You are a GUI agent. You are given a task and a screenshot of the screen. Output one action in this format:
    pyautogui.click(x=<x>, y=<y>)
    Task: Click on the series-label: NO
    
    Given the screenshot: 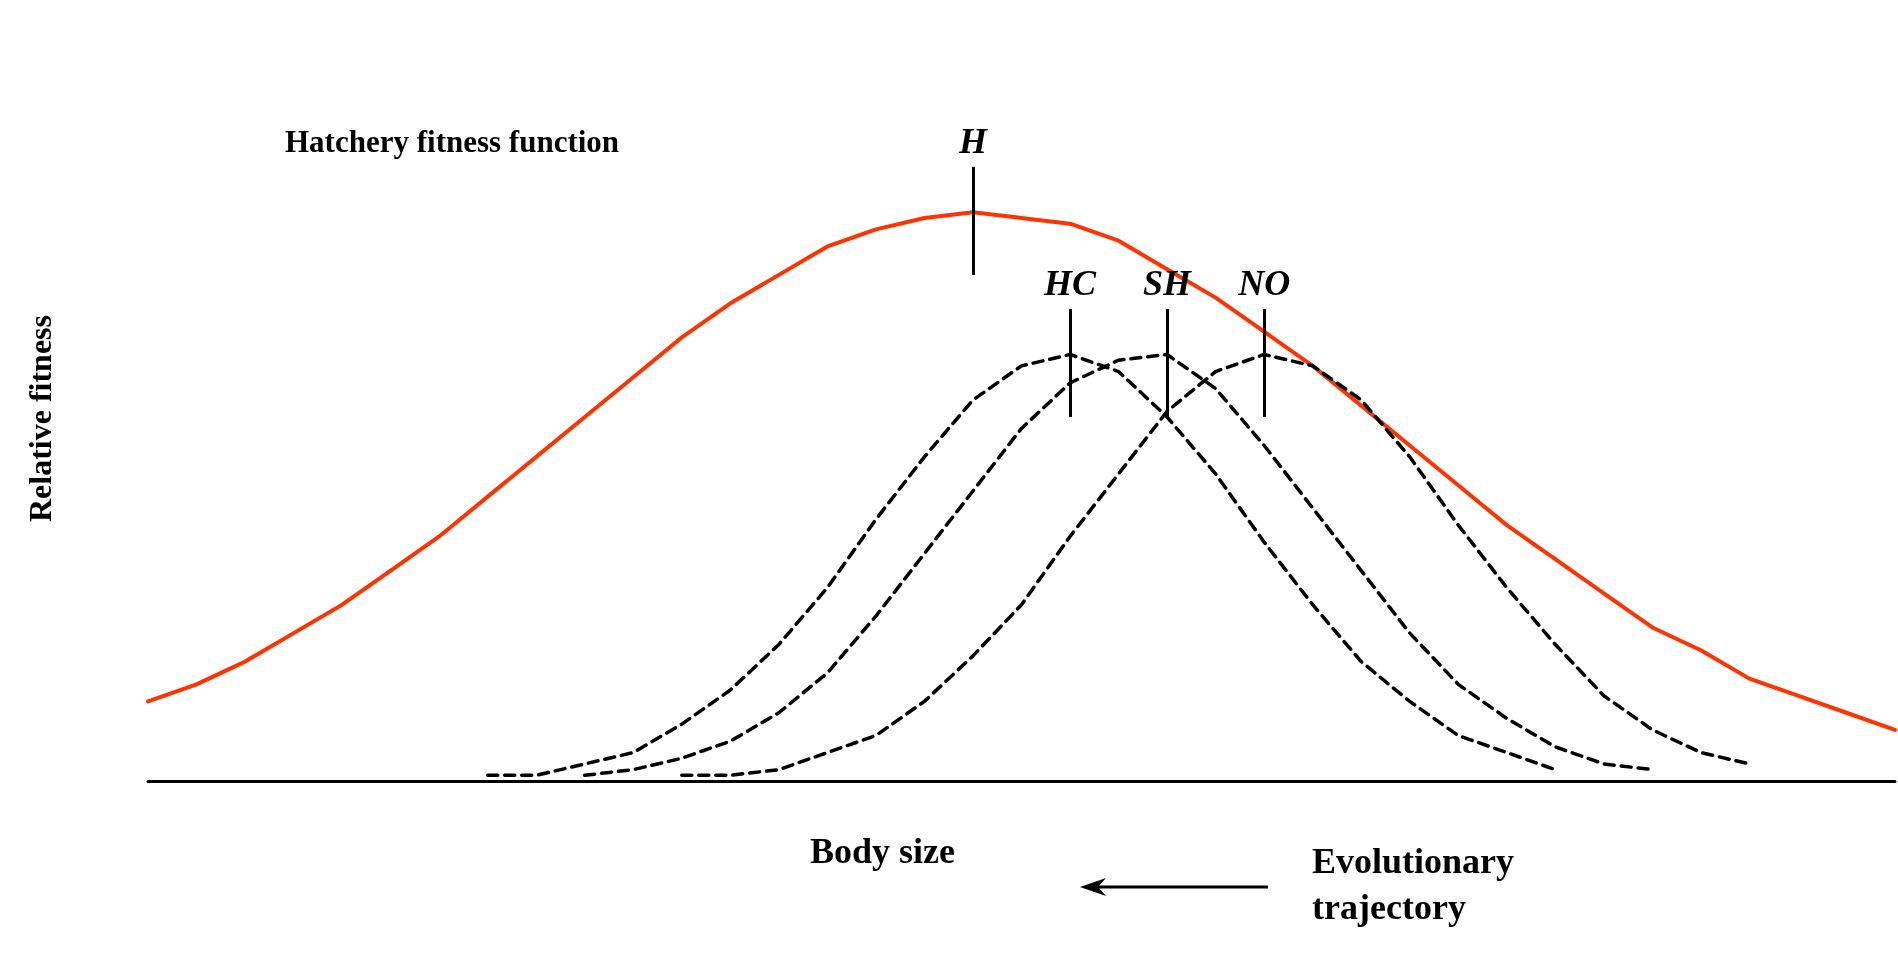 What is the action you would take?
    pyautogui.click(x=1264, y=282)
    